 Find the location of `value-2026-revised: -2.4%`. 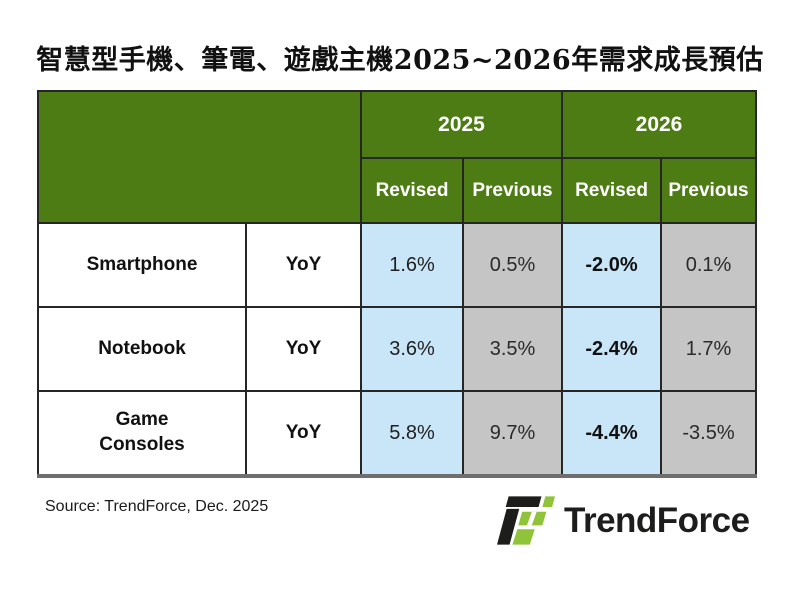

value-2026-revised: -2.4% is located at coordinates (611, 349).